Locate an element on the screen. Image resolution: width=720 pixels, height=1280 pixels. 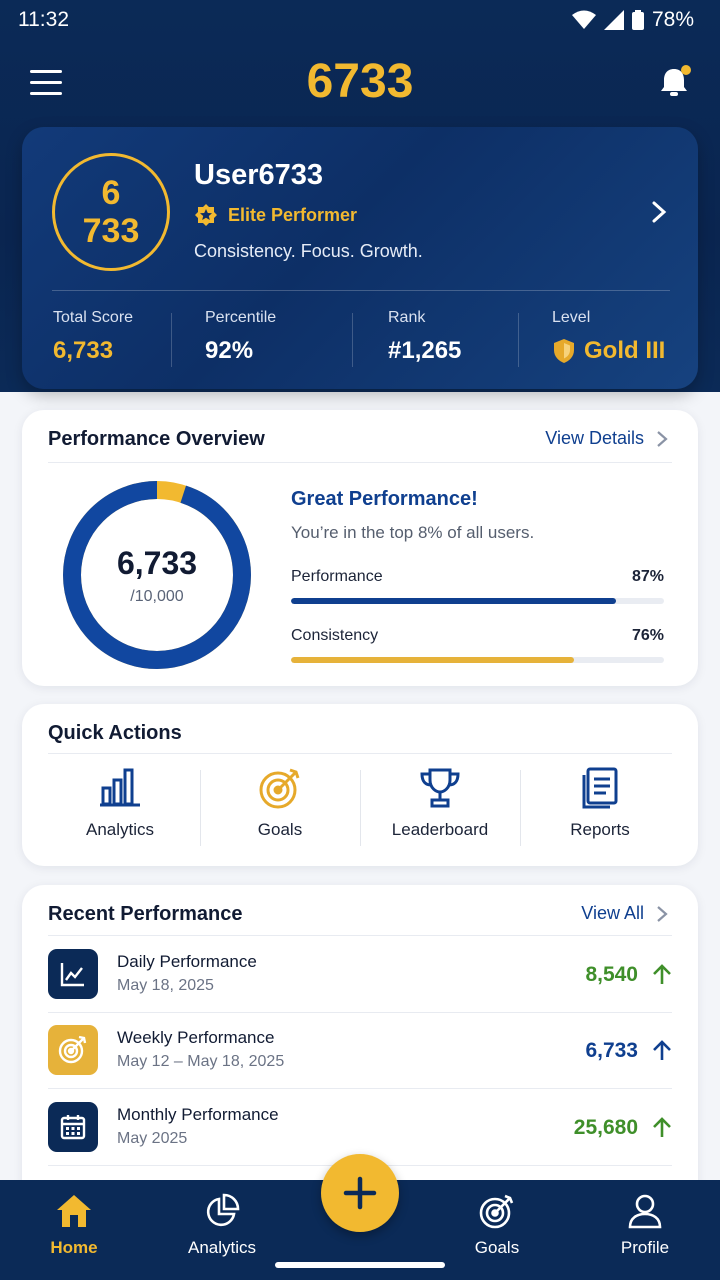
donut-label: 6,733 /10,000 is located at coordinates (157, 575).